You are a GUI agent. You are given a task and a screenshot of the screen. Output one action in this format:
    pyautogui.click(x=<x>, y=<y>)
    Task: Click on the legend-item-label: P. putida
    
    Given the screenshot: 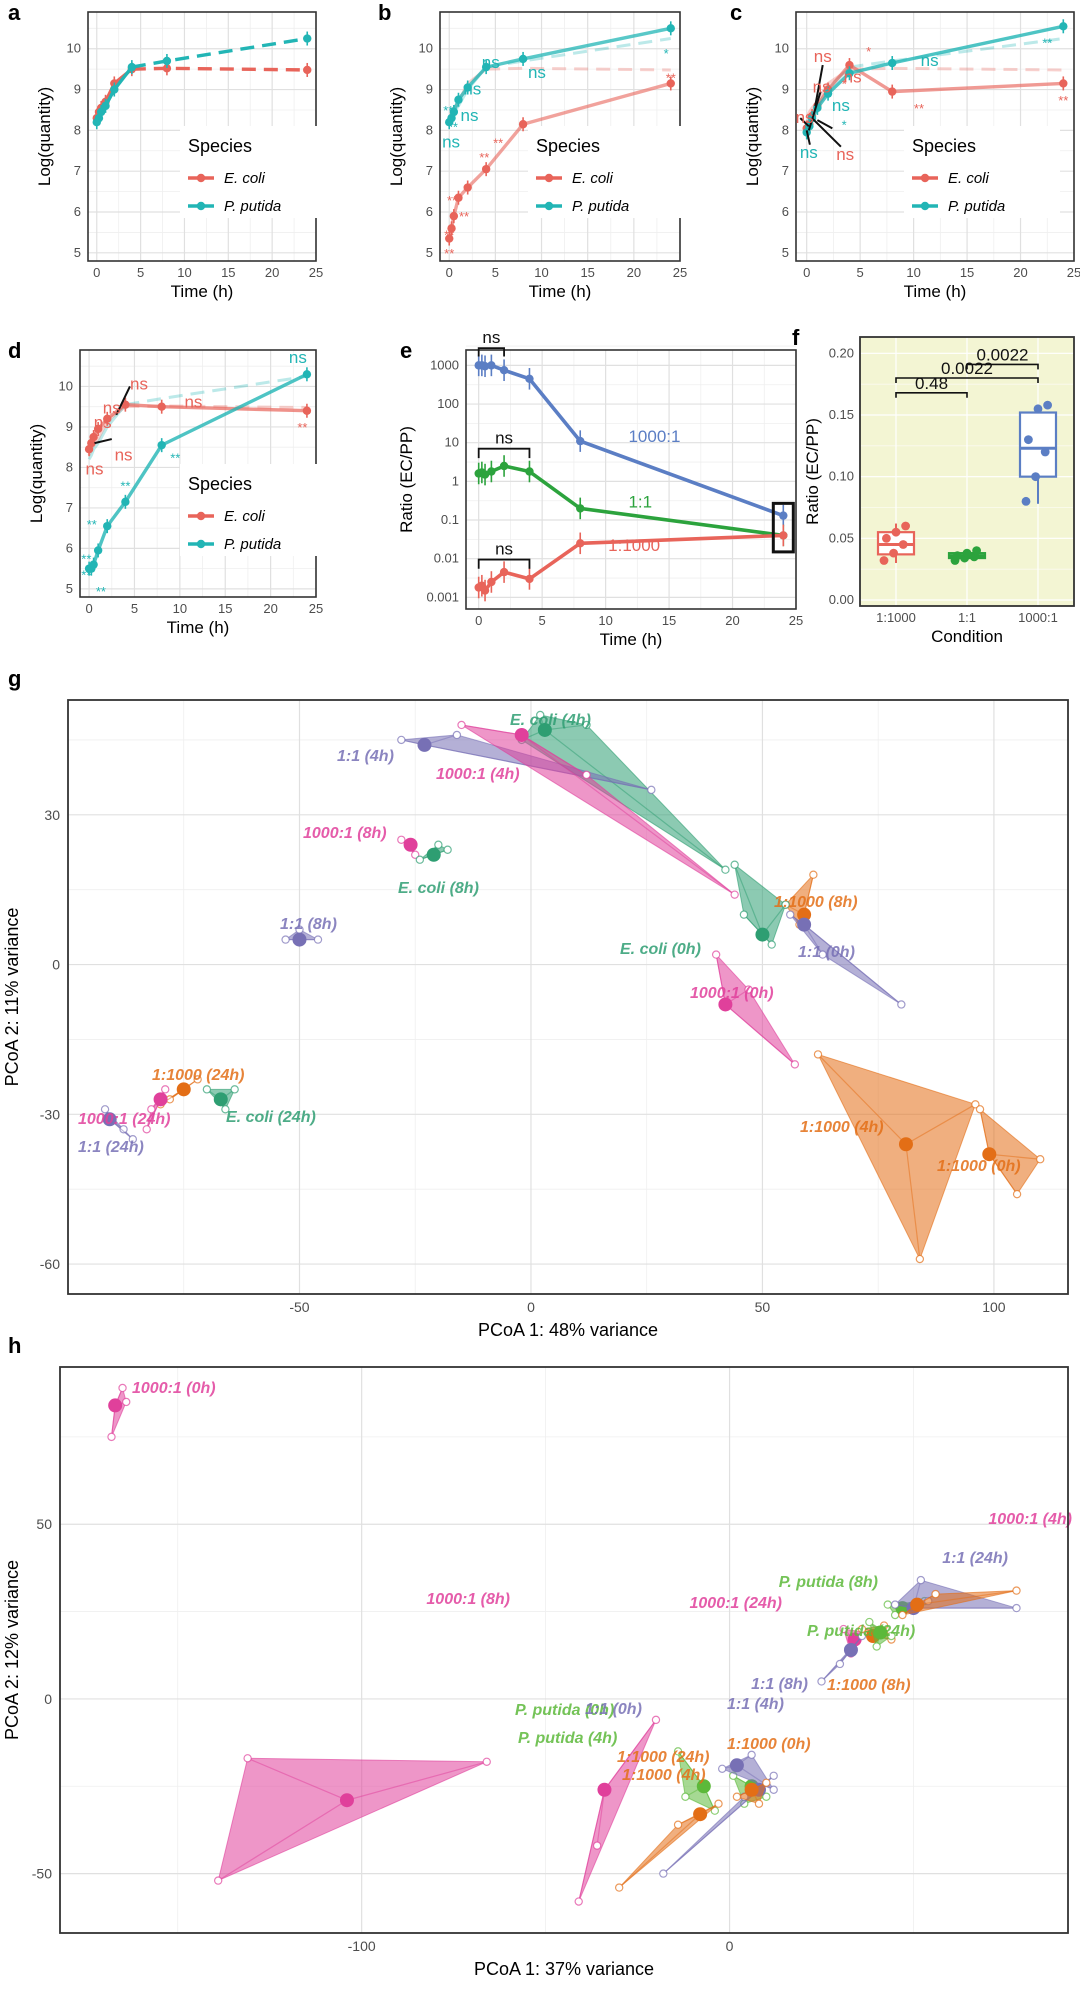 What is the action you would take?
    pyautogui.click(x=600, y=206)
    